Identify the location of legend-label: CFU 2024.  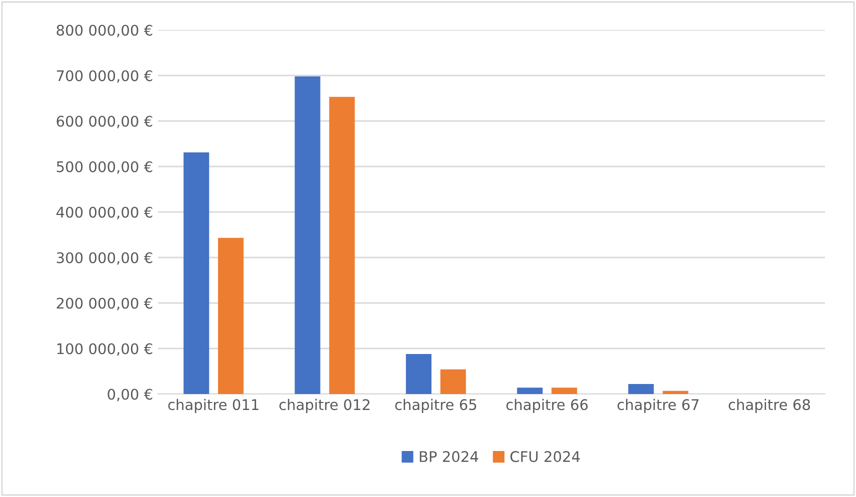
(545, 456).